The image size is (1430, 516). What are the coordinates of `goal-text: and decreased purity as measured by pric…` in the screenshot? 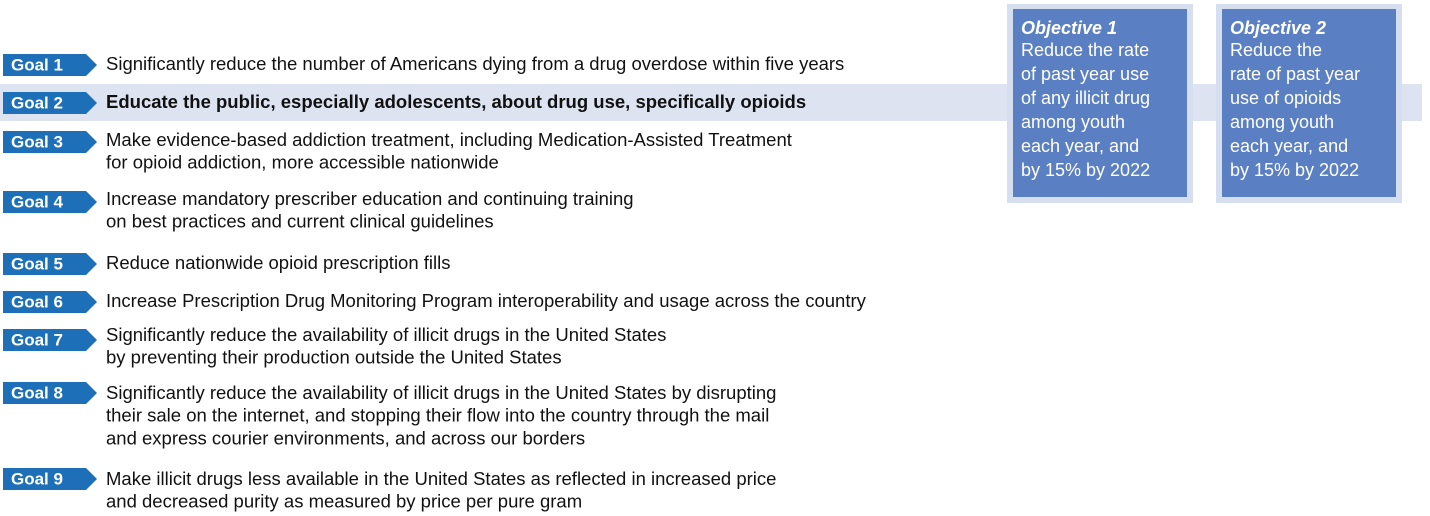 It's located at (344, 501).